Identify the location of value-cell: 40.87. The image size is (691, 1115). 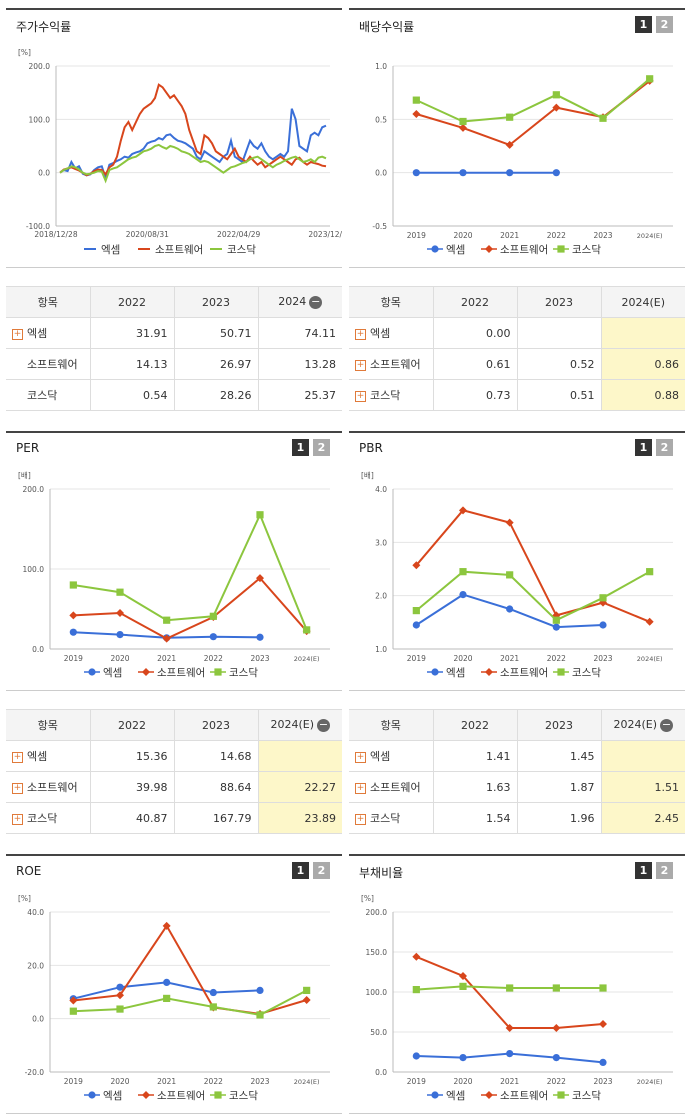
(132, 818).